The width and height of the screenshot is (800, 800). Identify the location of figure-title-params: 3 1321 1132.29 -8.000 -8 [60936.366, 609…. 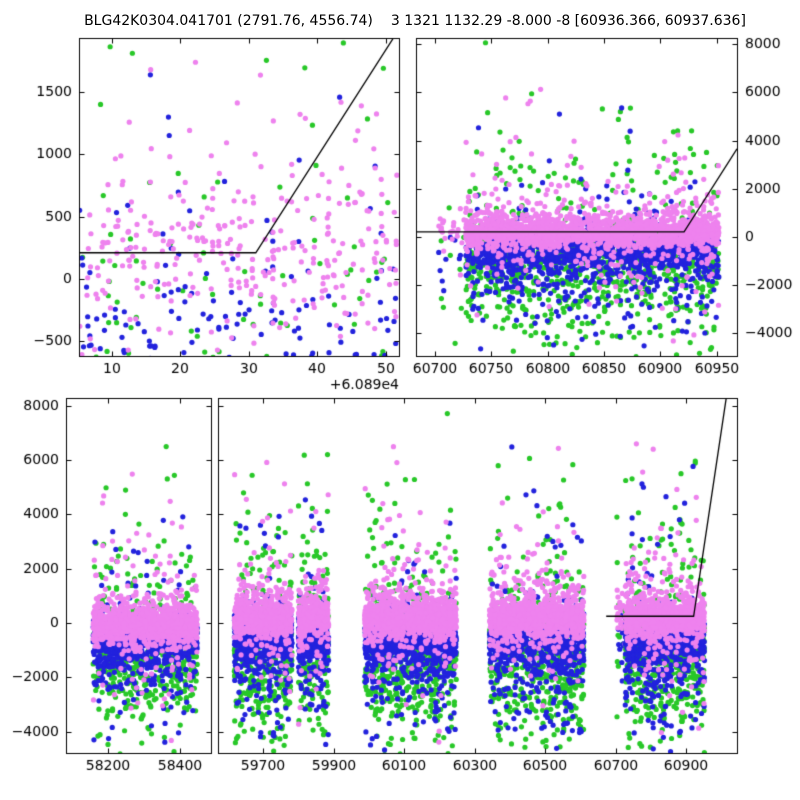
(568, 21).